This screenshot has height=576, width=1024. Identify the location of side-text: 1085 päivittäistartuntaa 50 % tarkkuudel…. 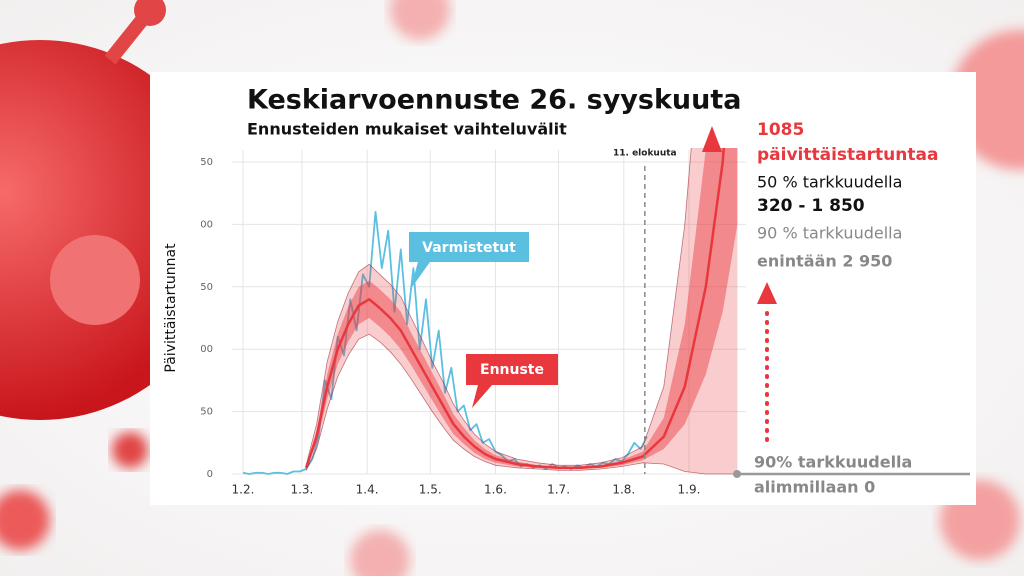
(846, 308).